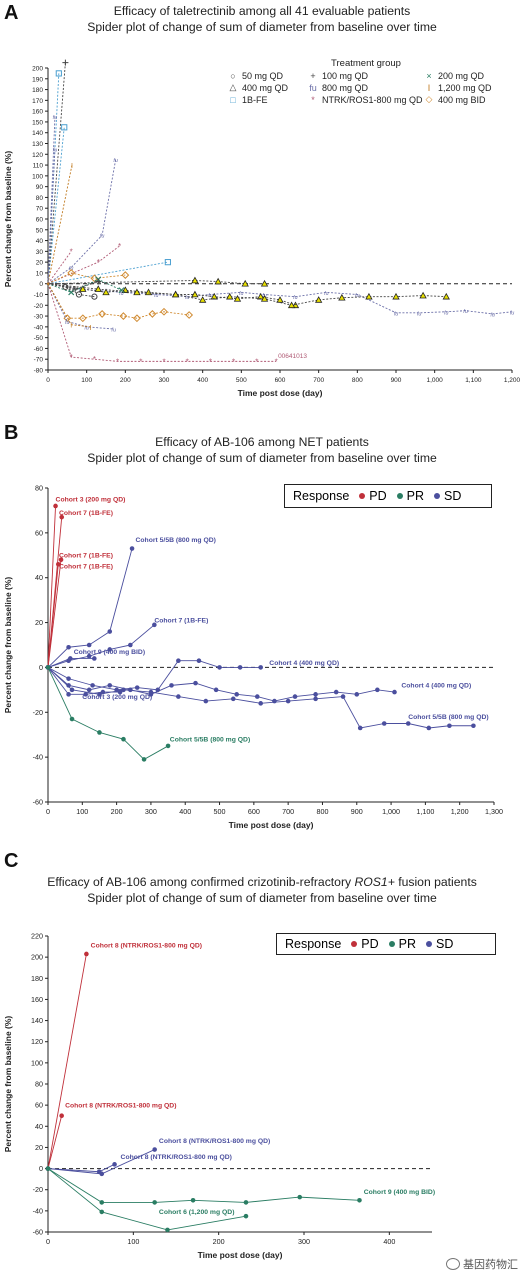 Image resolution: width=524 pixels, height=1280 pixels. I want to click on y-tick-label: 30, so click(40, 252).